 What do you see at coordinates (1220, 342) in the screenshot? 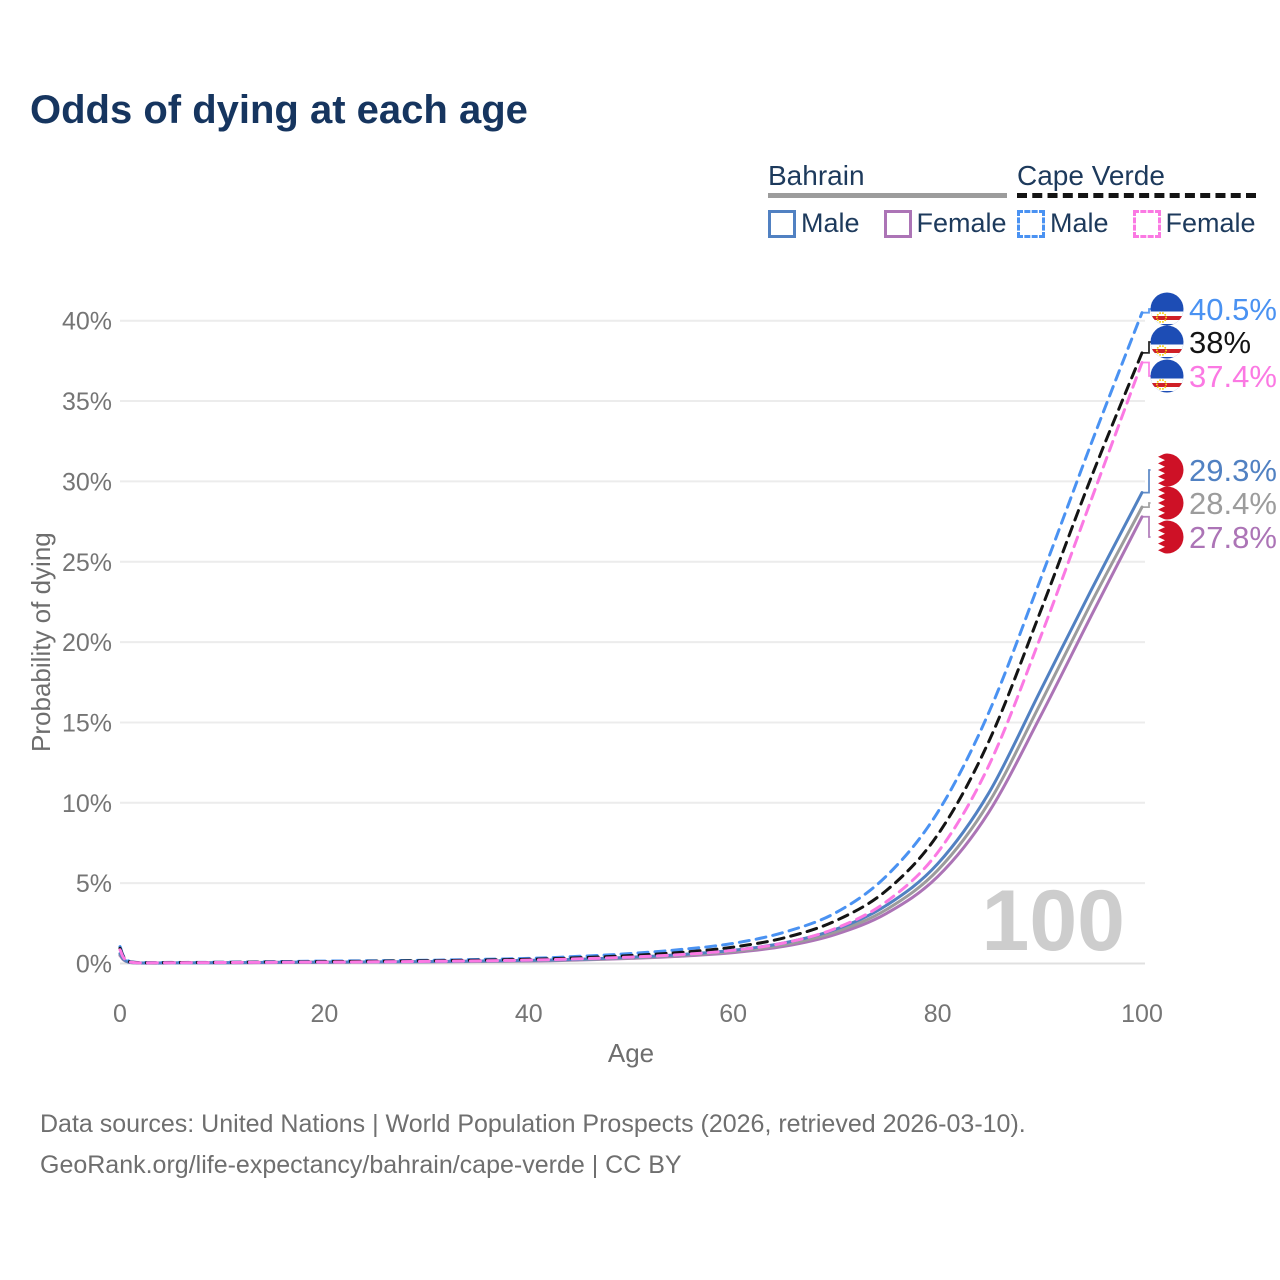
I see `end-value-label: 38%` at bounding box center [1220, 342].